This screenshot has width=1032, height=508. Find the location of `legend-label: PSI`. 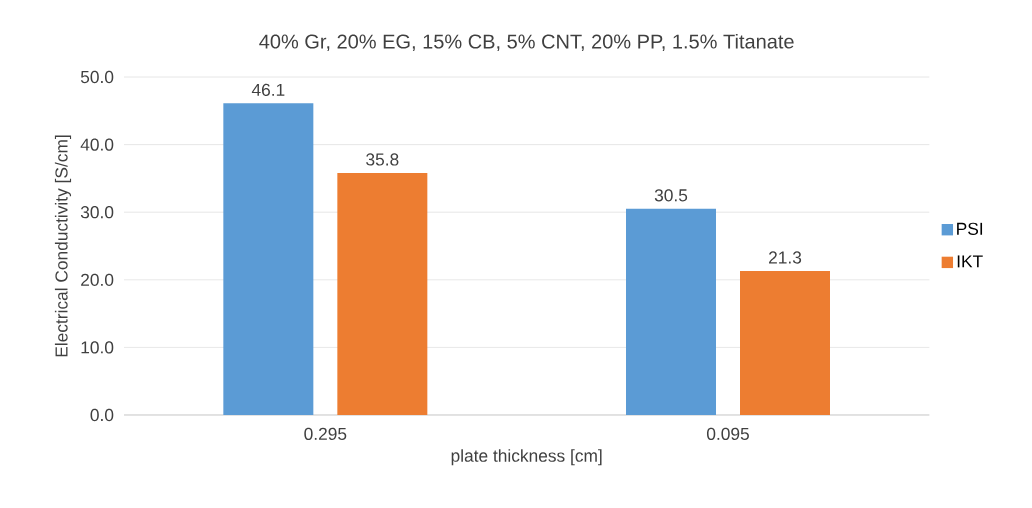

legend-label: PSI is located at coordinates (970, 228).